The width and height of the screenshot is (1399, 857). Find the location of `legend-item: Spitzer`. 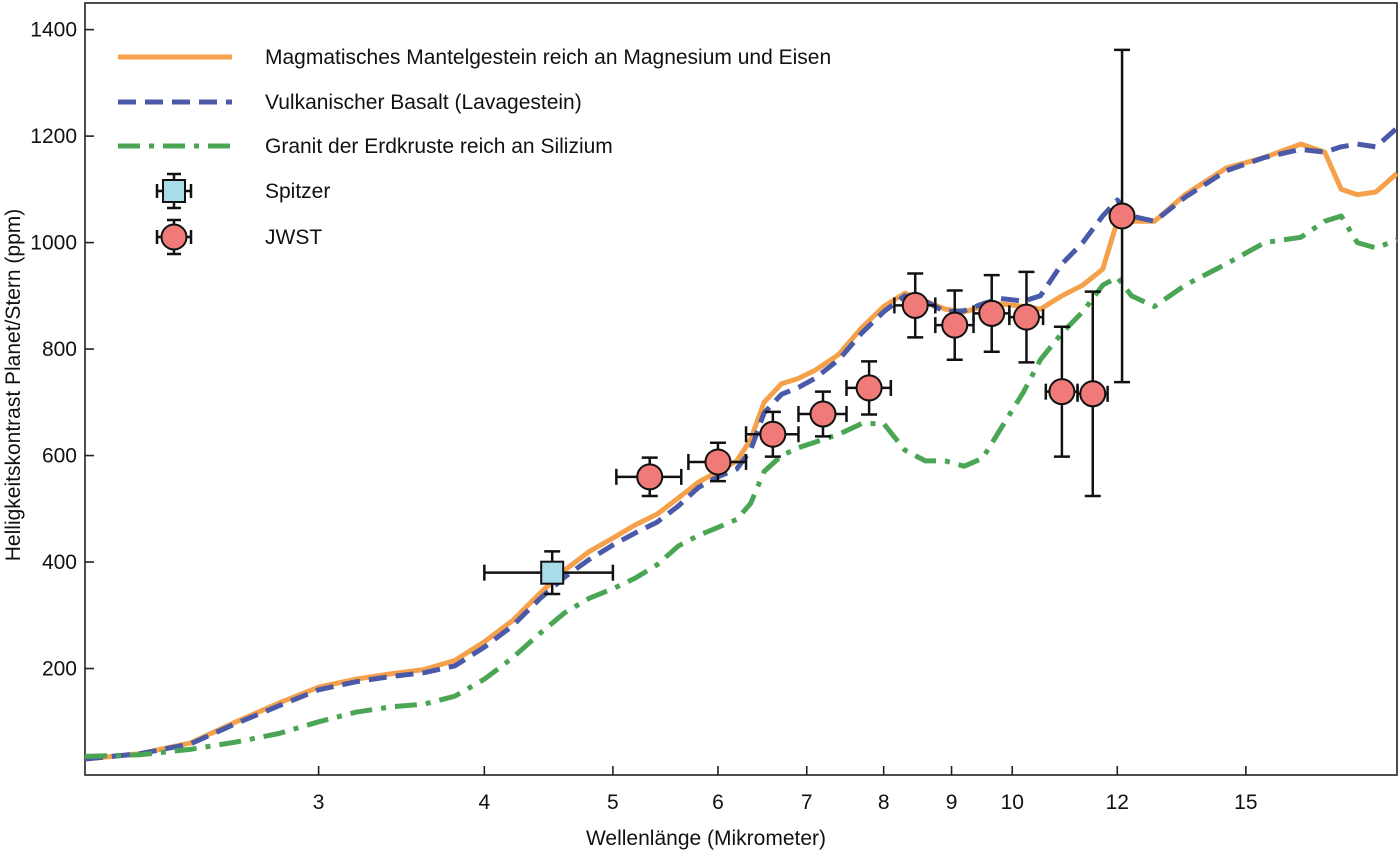

legend-item: Spitzer is located at coordinates (242, 191).